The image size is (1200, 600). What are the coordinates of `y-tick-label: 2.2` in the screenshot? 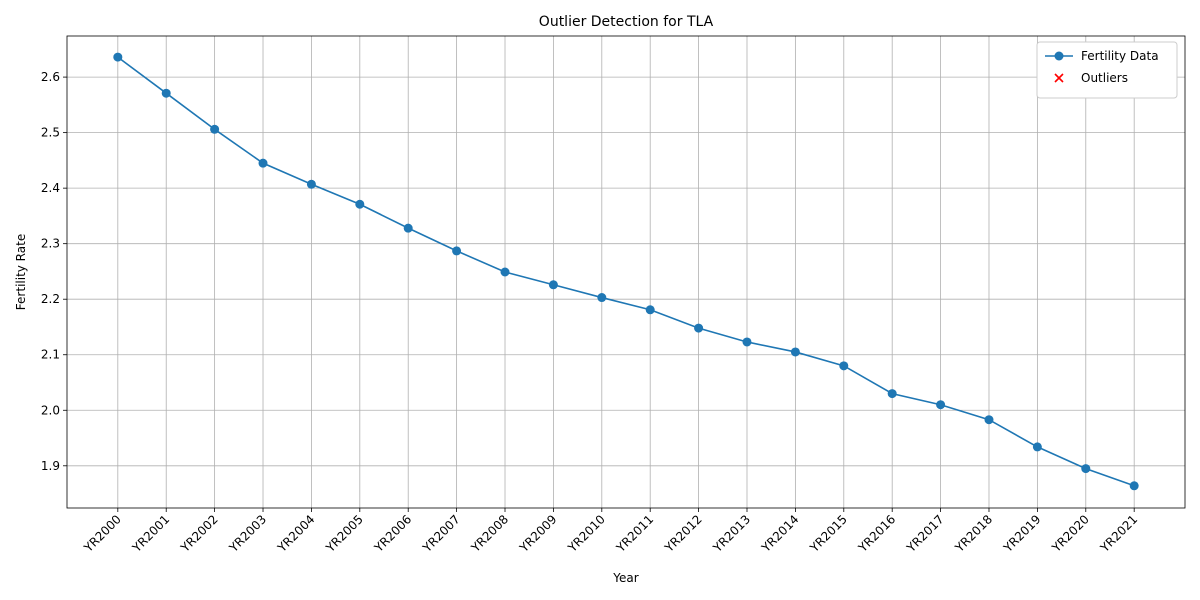 It's located at (50, 299).